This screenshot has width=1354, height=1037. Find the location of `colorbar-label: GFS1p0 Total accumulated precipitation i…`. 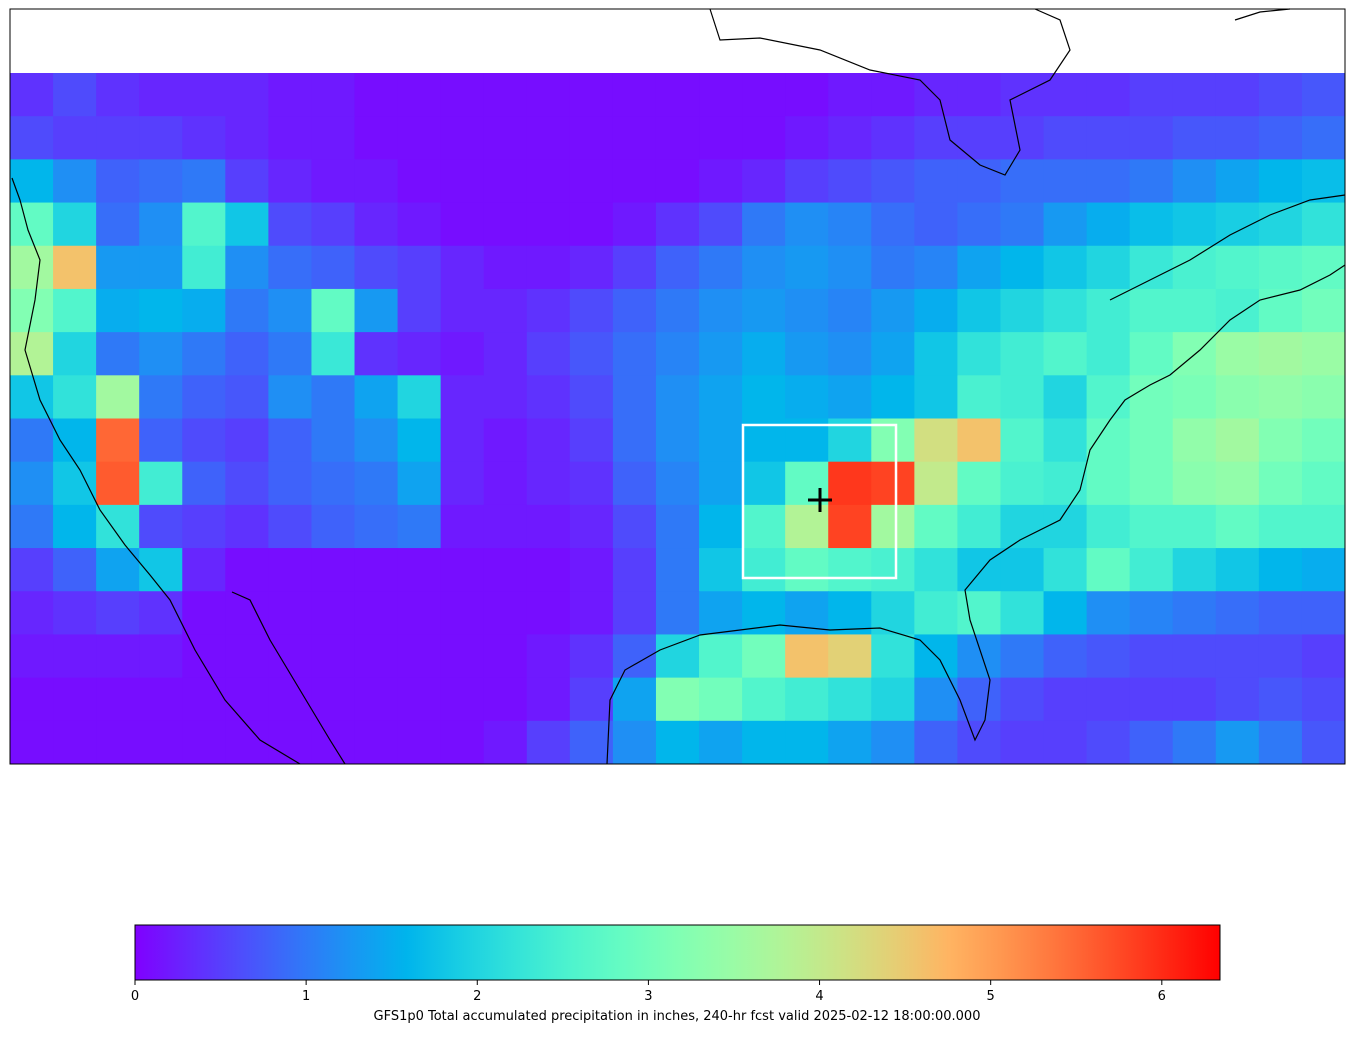

colorbar-label: GFS1p0 Total accumulated precipitation i… is located at coordinates (677, 1016).